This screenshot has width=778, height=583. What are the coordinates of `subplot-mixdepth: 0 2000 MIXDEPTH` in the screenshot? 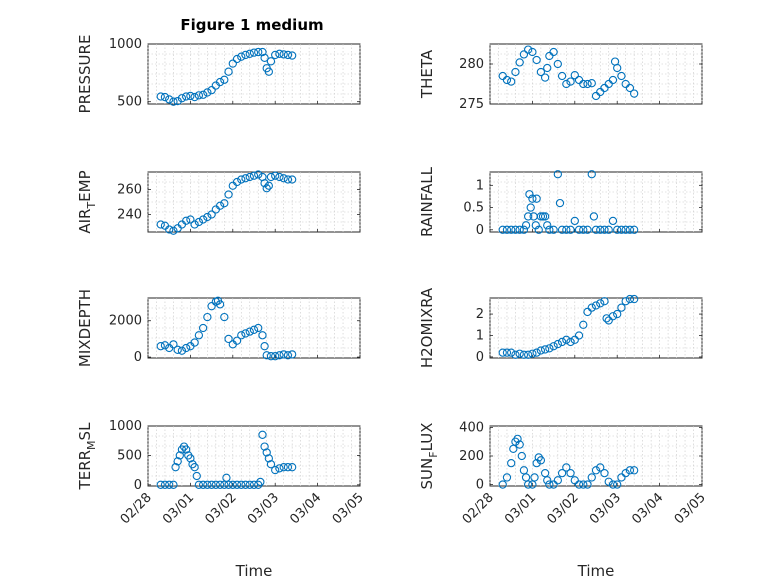 It's located at (218, 328).